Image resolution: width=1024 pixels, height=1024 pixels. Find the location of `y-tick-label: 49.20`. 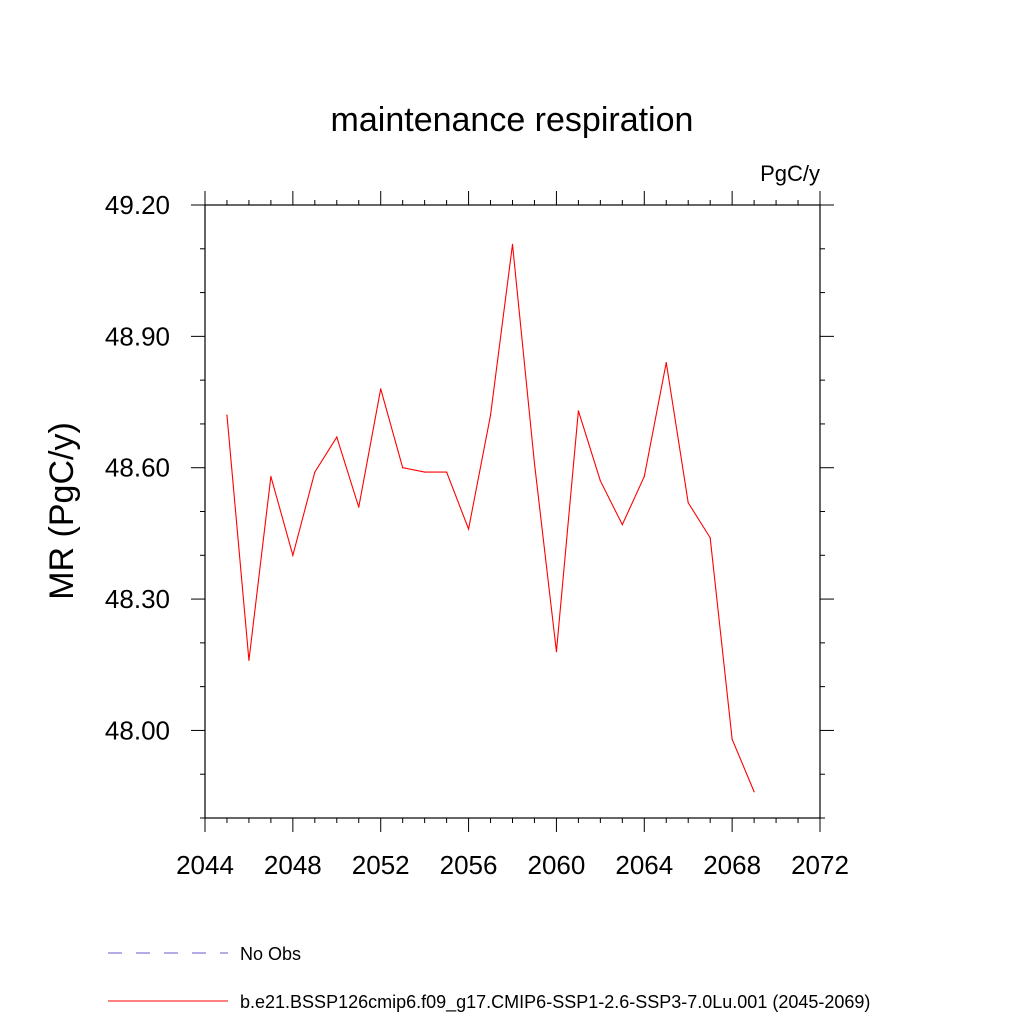

y-tick-label: 49.20 is located at coordinates (137, 205).